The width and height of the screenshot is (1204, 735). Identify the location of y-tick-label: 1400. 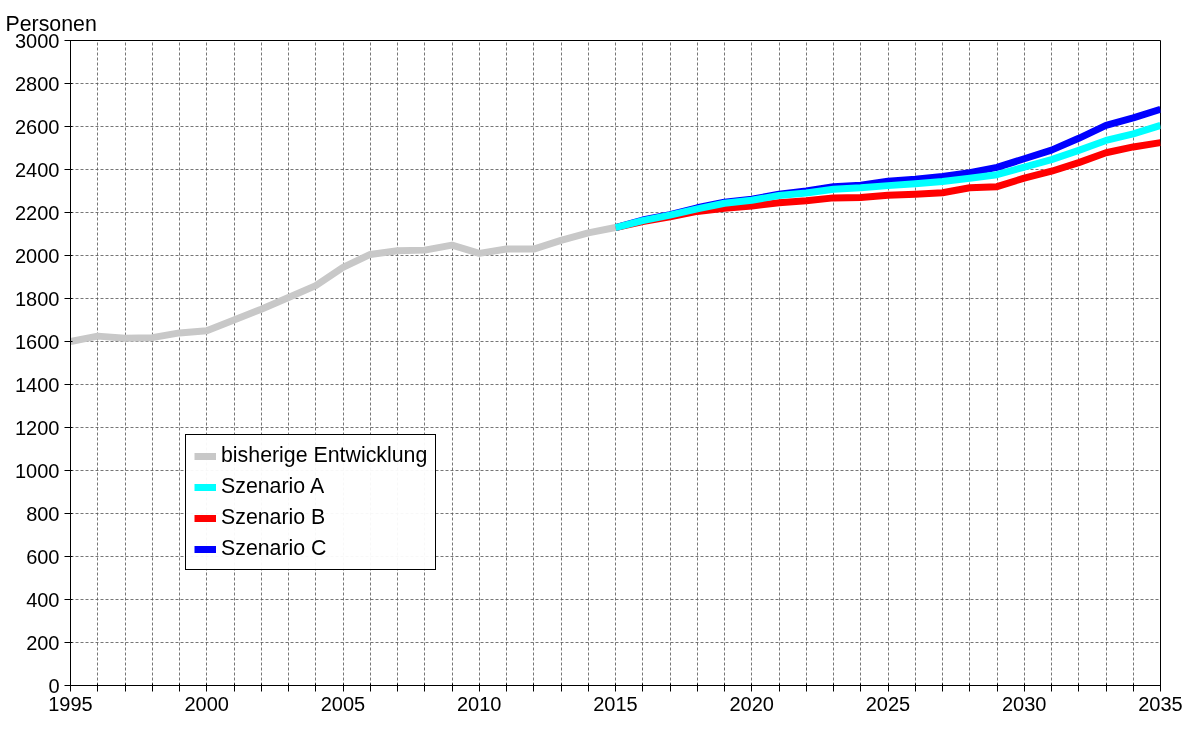
(37, 384).